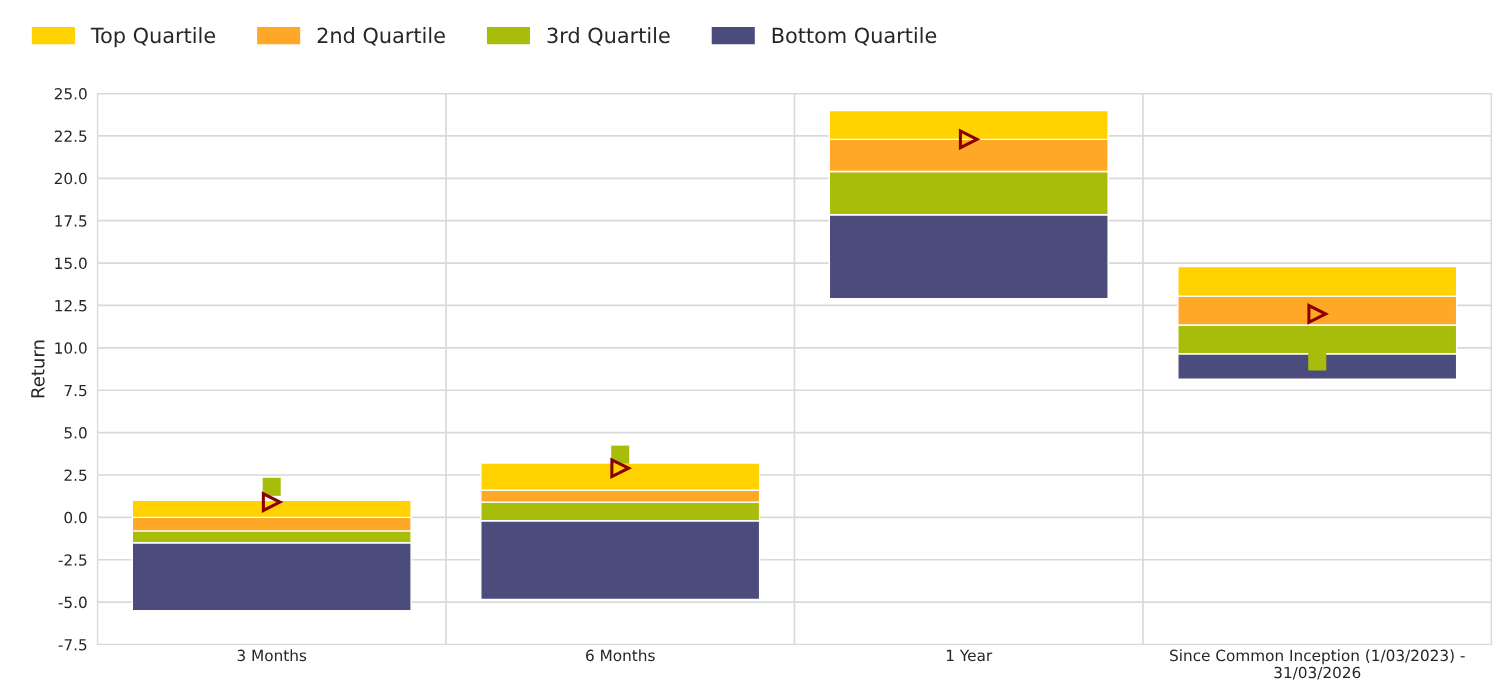  Describe the element at coordinates (620, 655) in the screenshot. I see `x-tick-label: 6 Months` at that location.